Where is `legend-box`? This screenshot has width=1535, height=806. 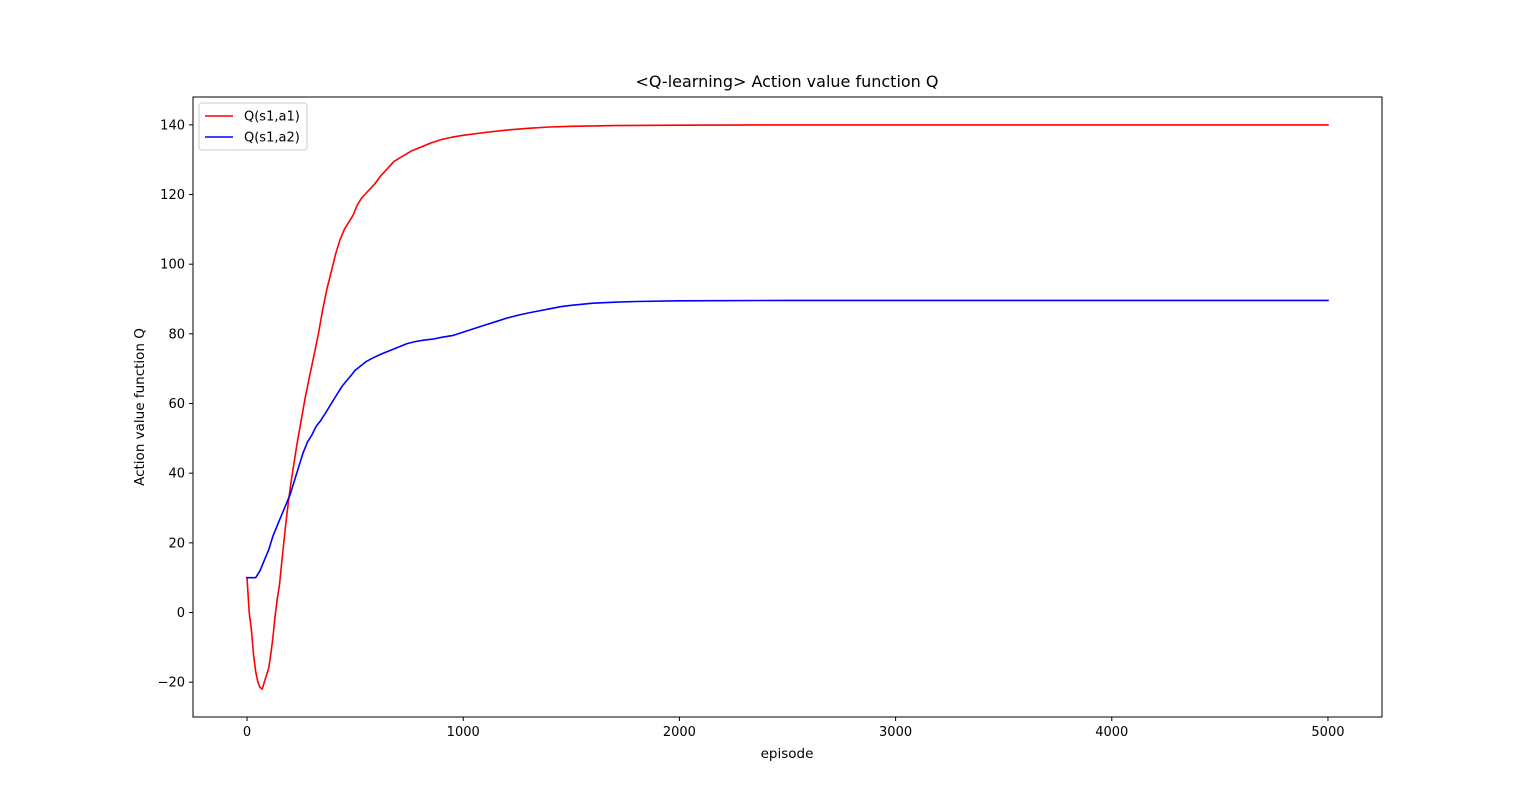
legend-box is located at coordinates (253, 126).